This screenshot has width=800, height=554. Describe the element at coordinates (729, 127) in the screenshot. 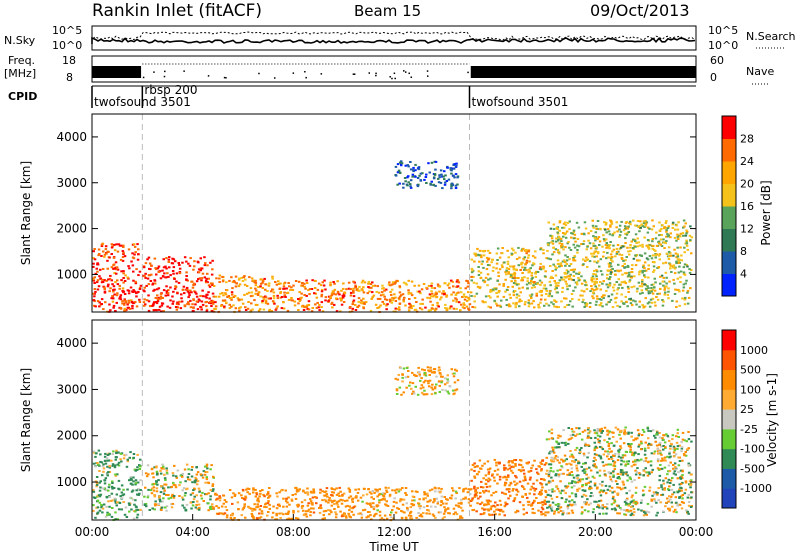

I see `colorbar-swatch` at that location.